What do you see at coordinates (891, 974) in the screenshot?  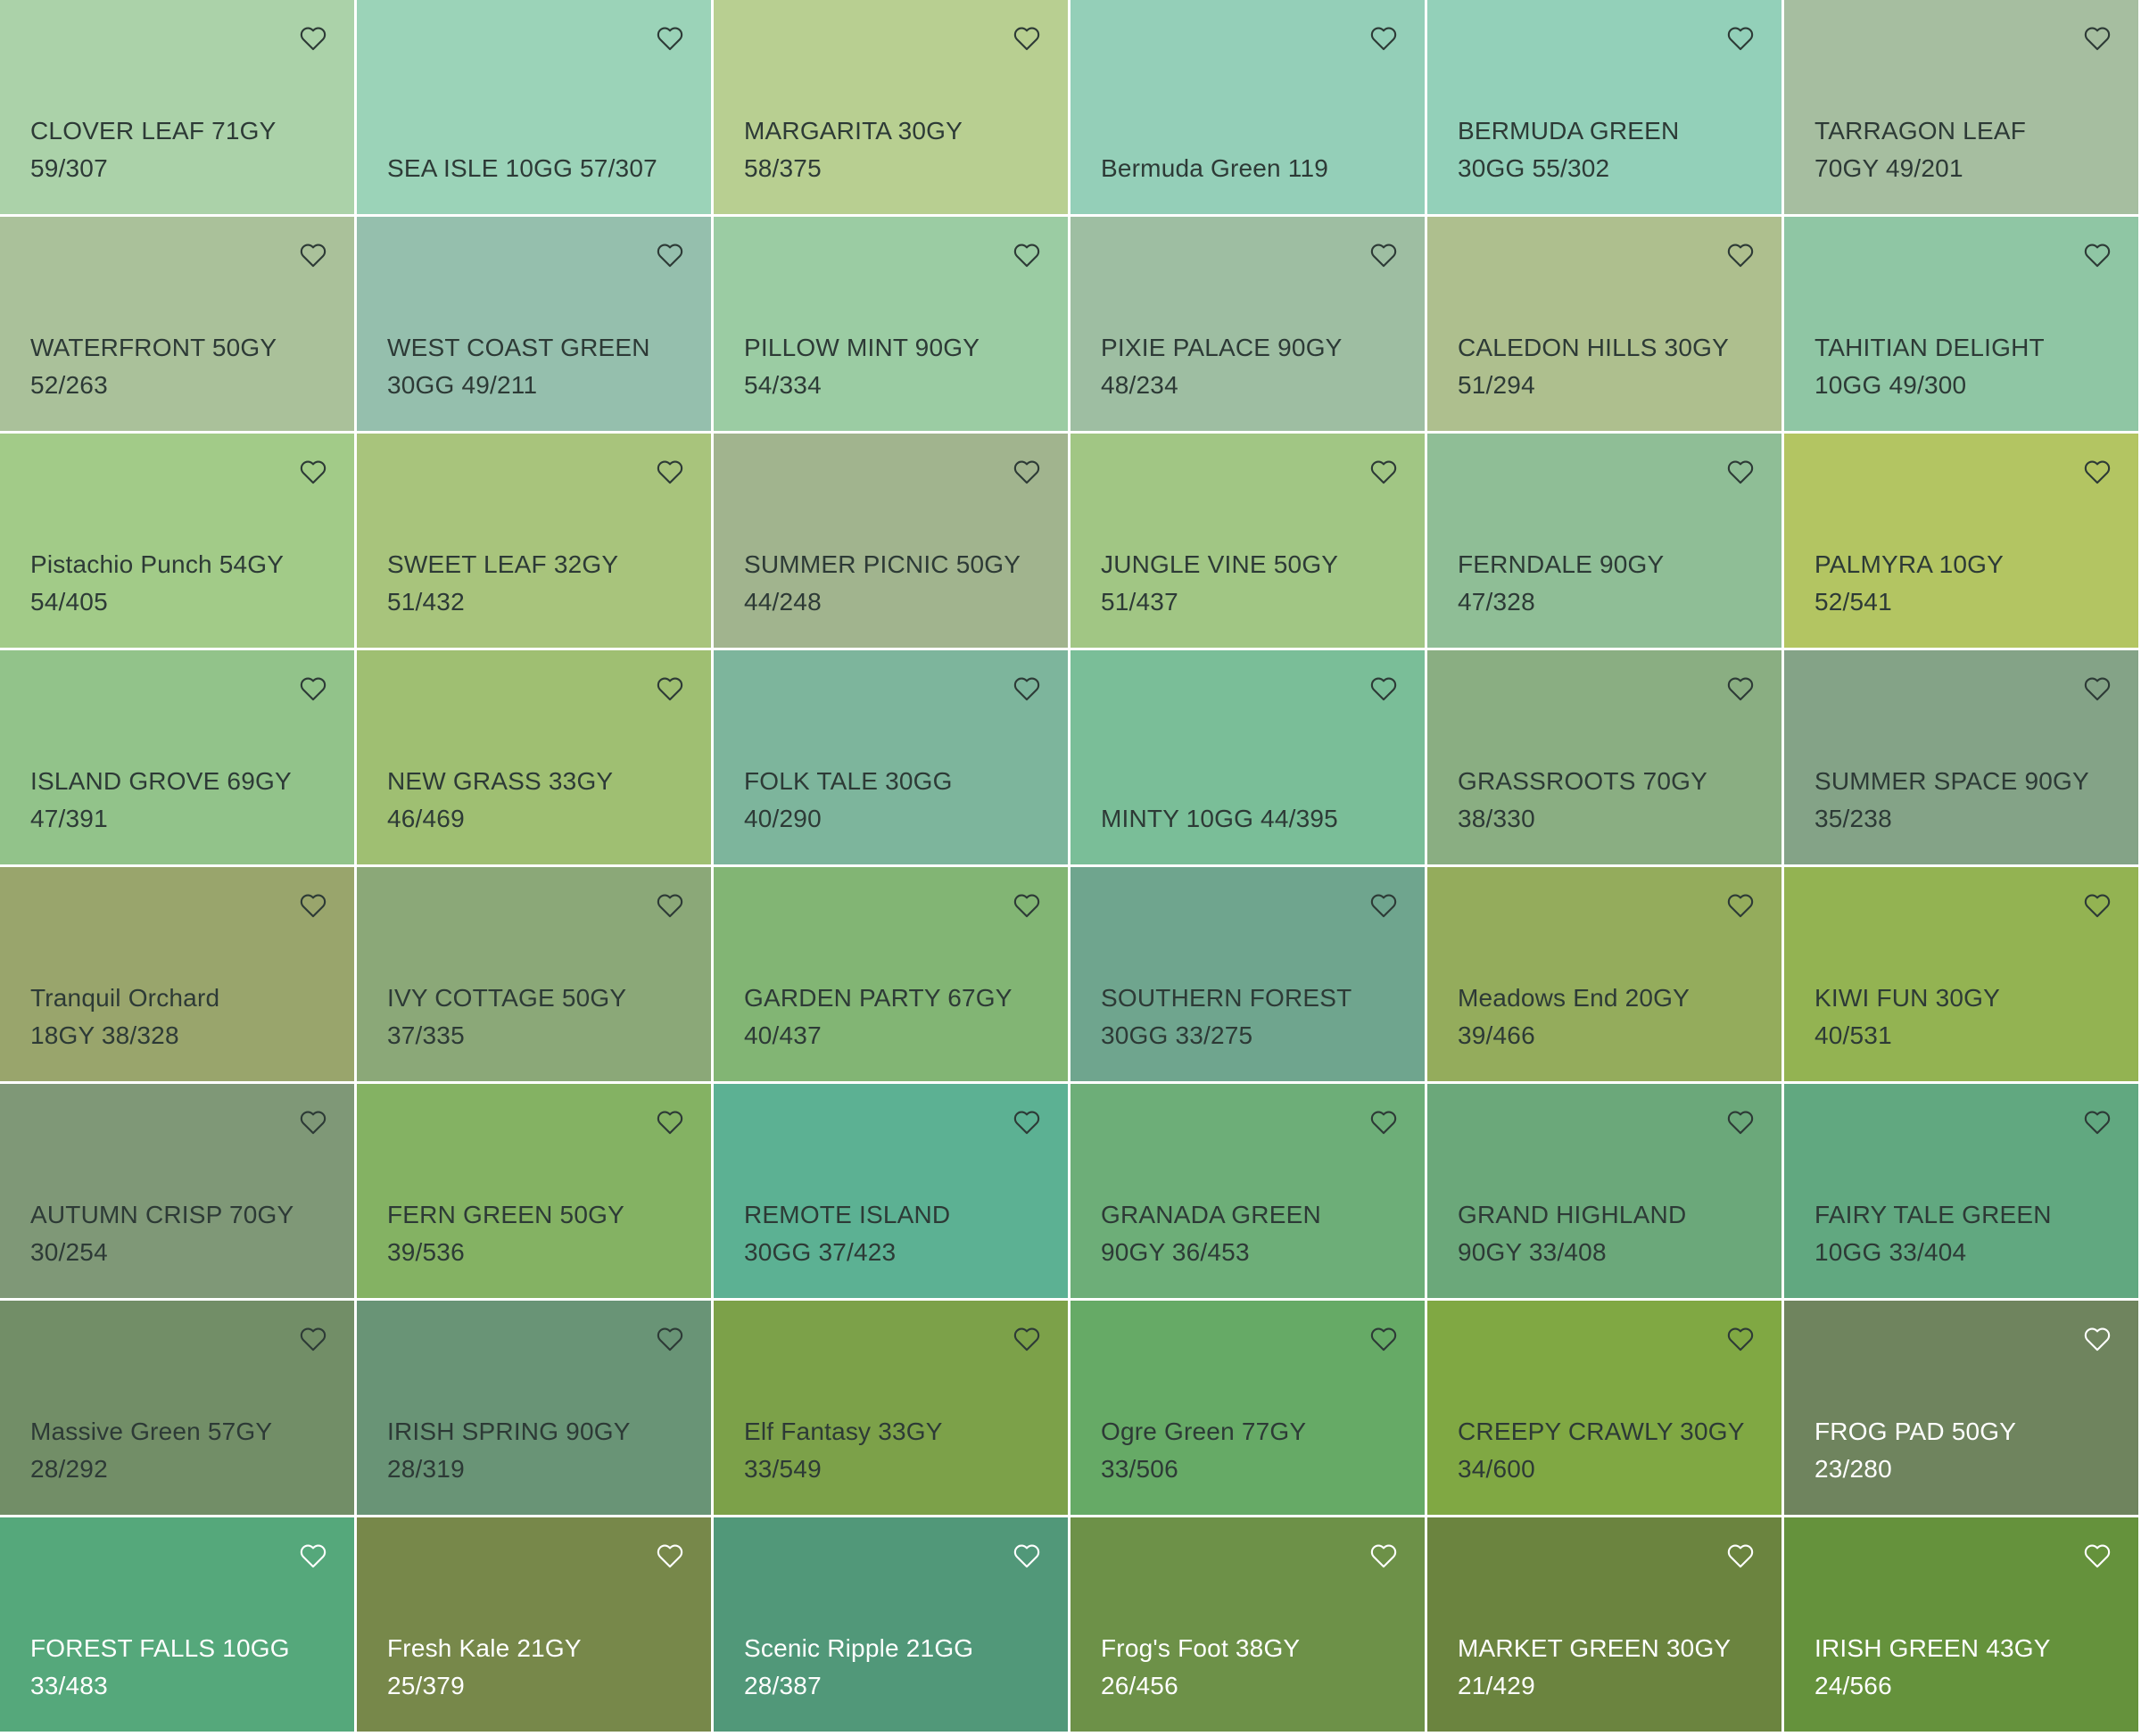 I see `color-swatch: GARDEN PARTY 67GY 40/437` at bounding box center [891, 974].